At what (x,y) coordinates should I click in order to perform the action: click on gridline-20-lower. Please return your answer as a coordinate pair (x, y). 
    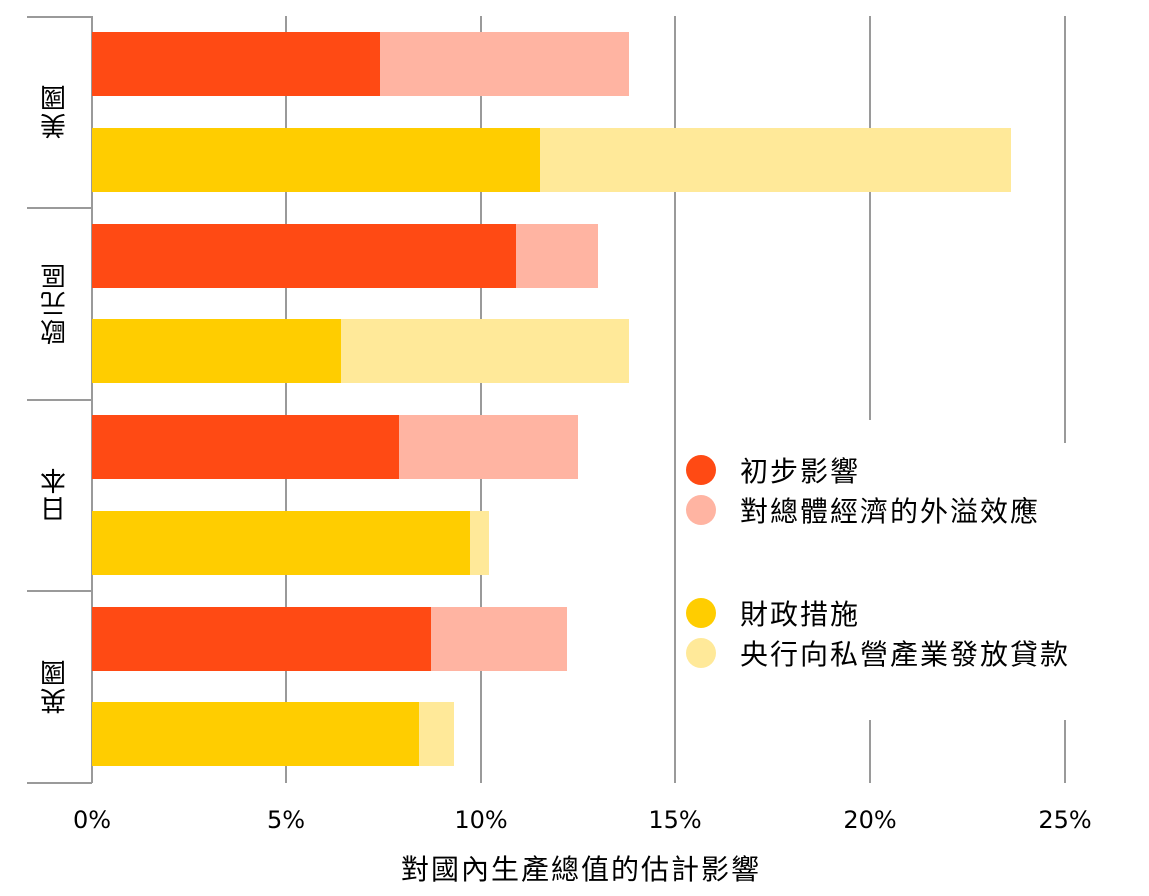
    Looking at the image, I should click on (870, 751).